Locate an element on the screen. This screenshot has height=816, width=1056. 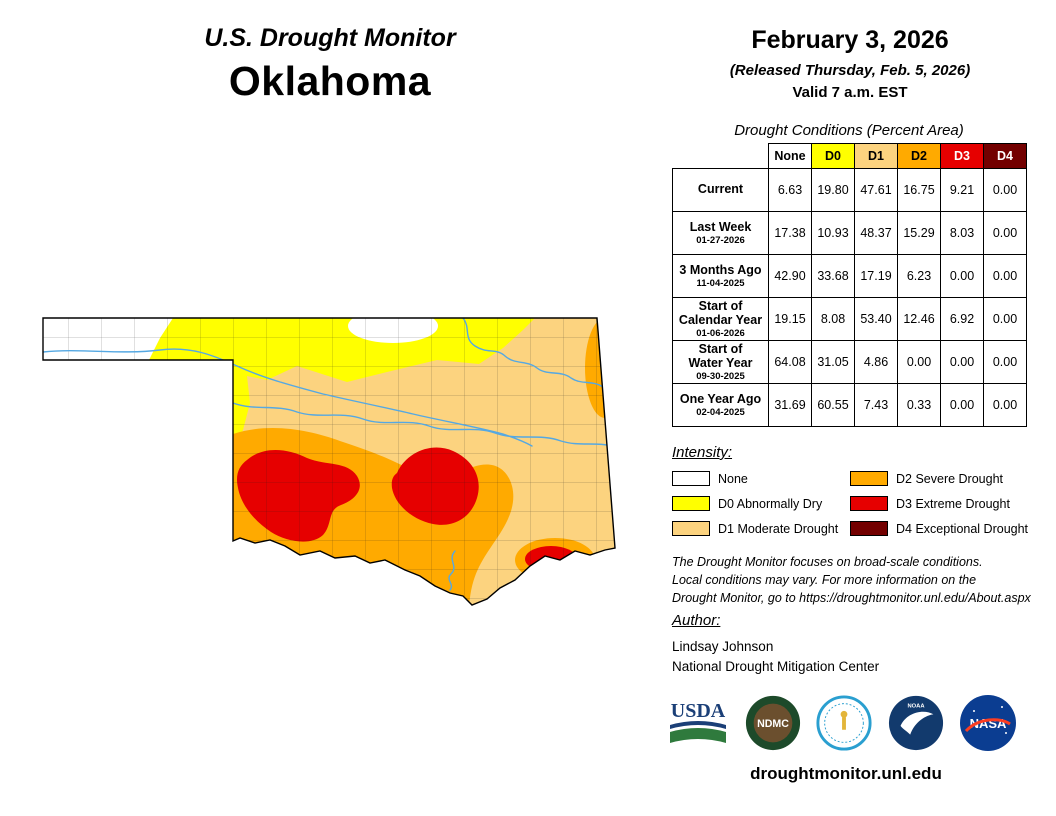
agency-logos: USDA NDMC NOAA NASA is located at coordinates (842, 723).